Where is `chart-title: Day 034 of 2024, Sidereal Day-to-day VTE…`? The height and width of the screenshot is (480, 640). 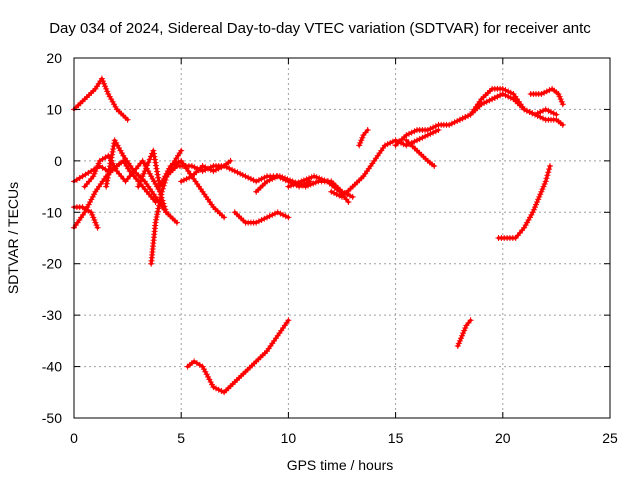
chart-title: Day 034 of 2024, Sidereal Day-to-day VTE… is located at coordinates (320, 28).